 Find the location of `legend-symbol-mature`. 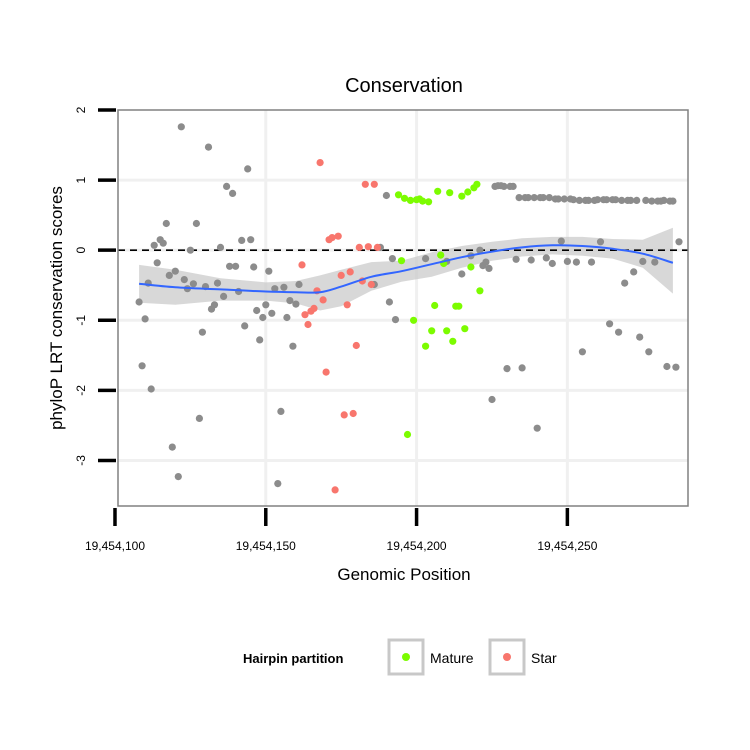

legend-symbol-mature is located at coordinates (406, 657).